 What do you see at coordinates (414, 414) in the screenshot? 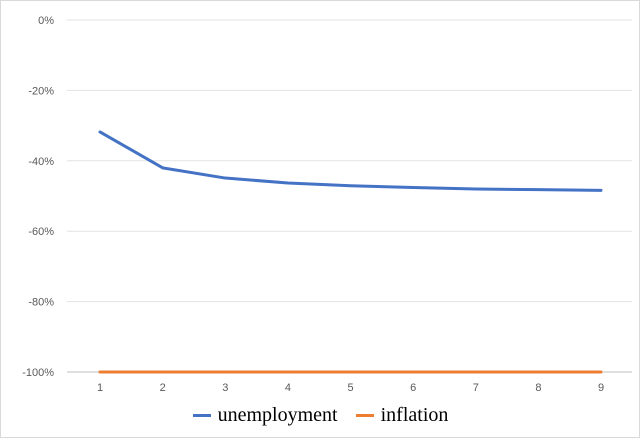
I see `legend-label-inflation: inflation` at bounding box center [414, 414].